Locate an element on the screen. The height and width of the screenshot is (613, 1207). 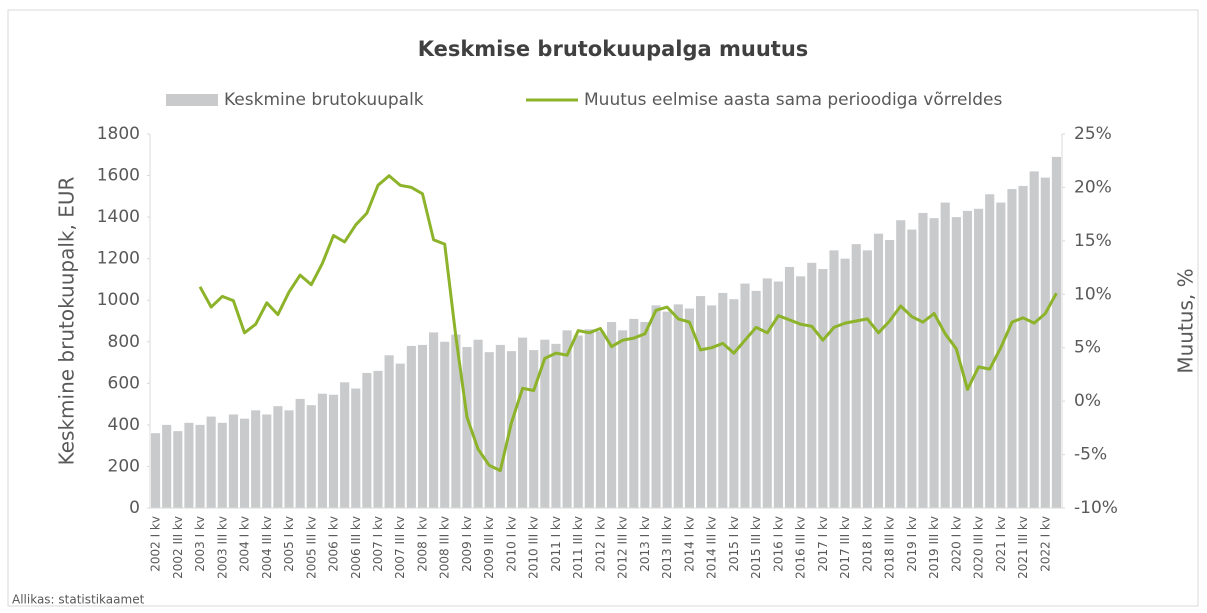
y2-tick-label: -5% is located at coordinates (1090, 455).